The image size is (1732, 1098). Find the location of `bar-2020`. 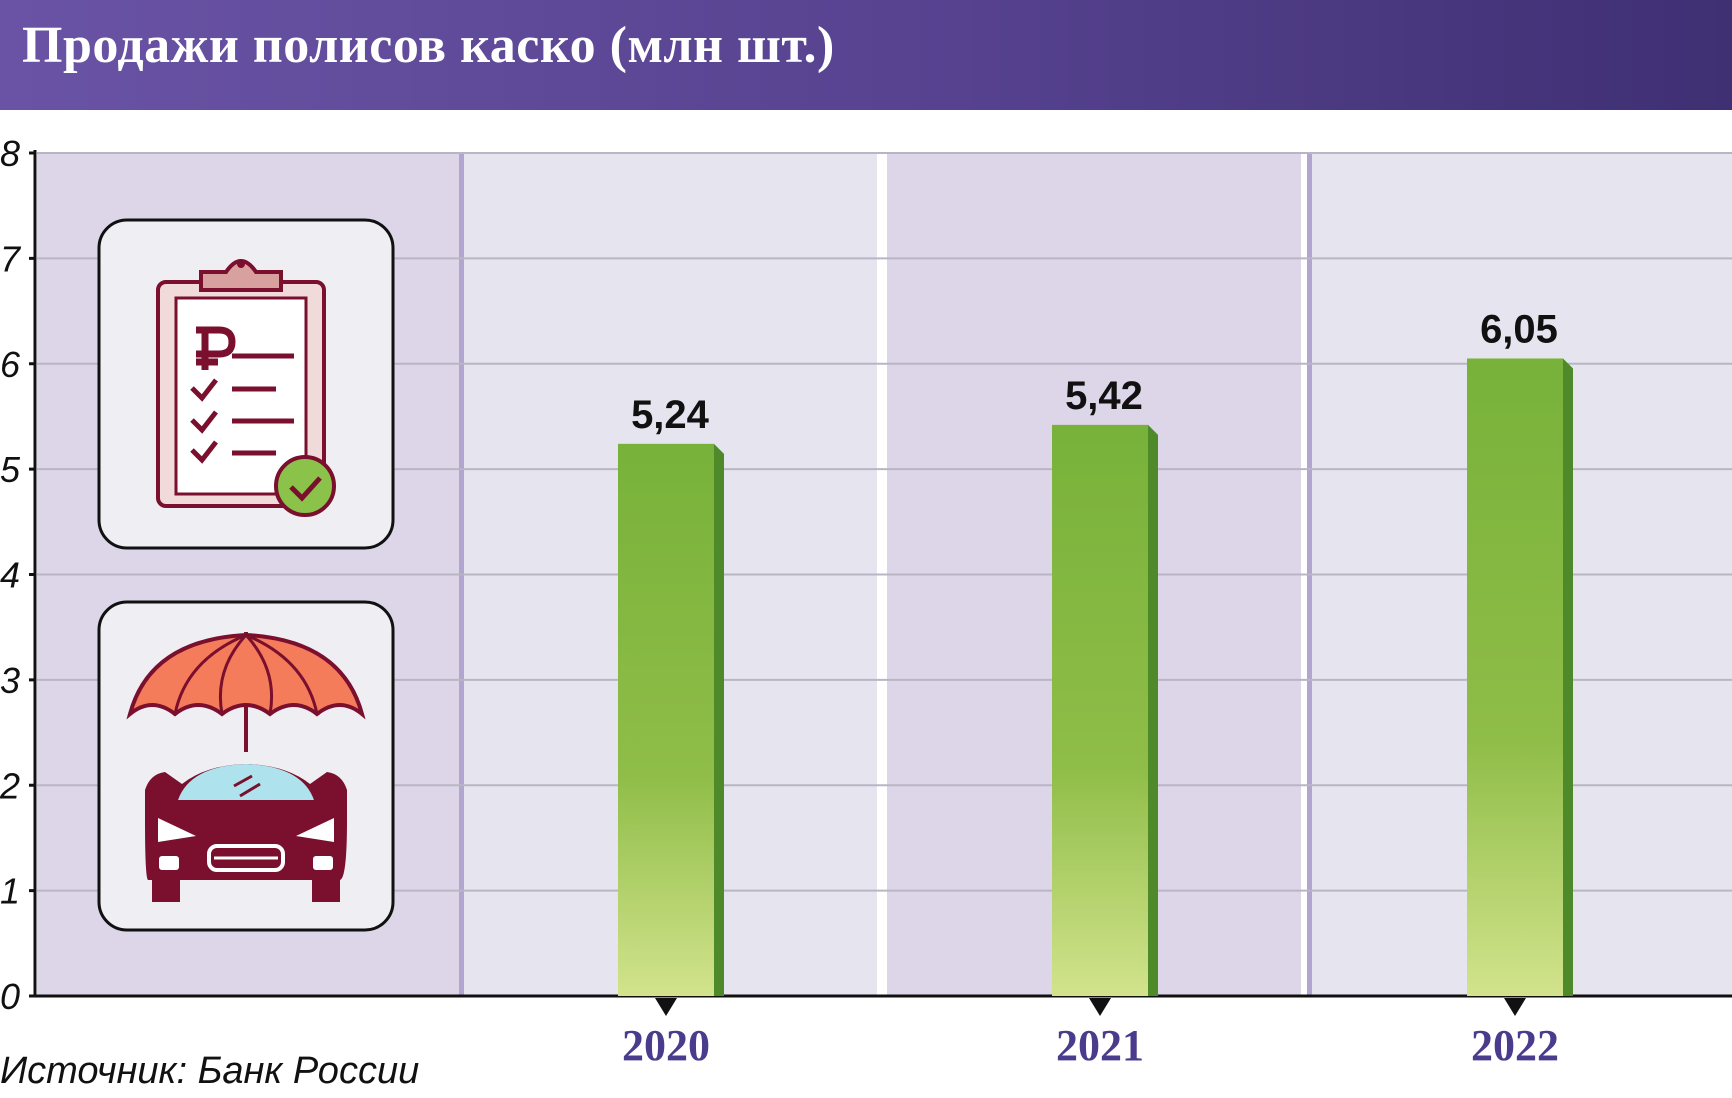

bar-2020 is located at coordinates (666, 720).